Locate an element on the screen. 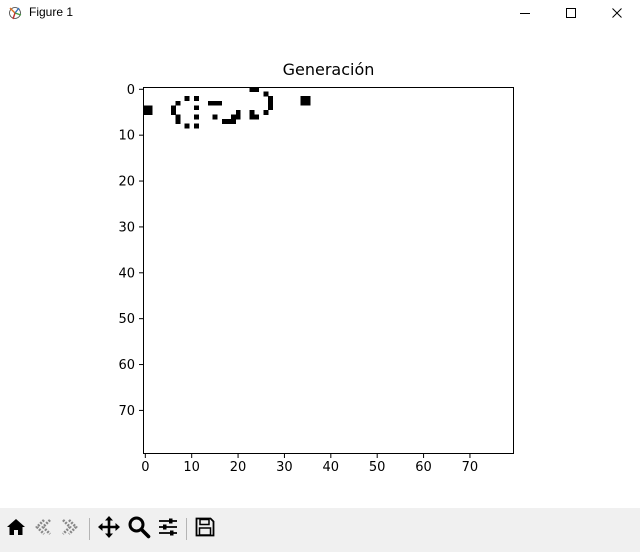 Image resolution: width=640 pixels, height=552 pixels. y-tick-label: 0 is located at coordinates (131, 90).